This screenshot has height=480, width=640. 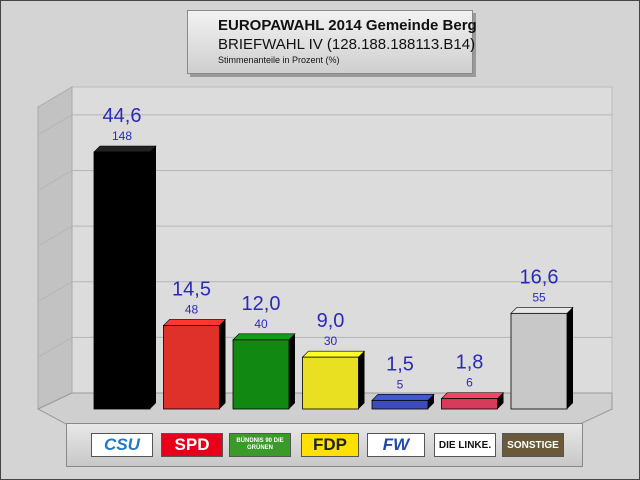 I want to click on party-logo-4: FDP, so click(x=330, y=445).